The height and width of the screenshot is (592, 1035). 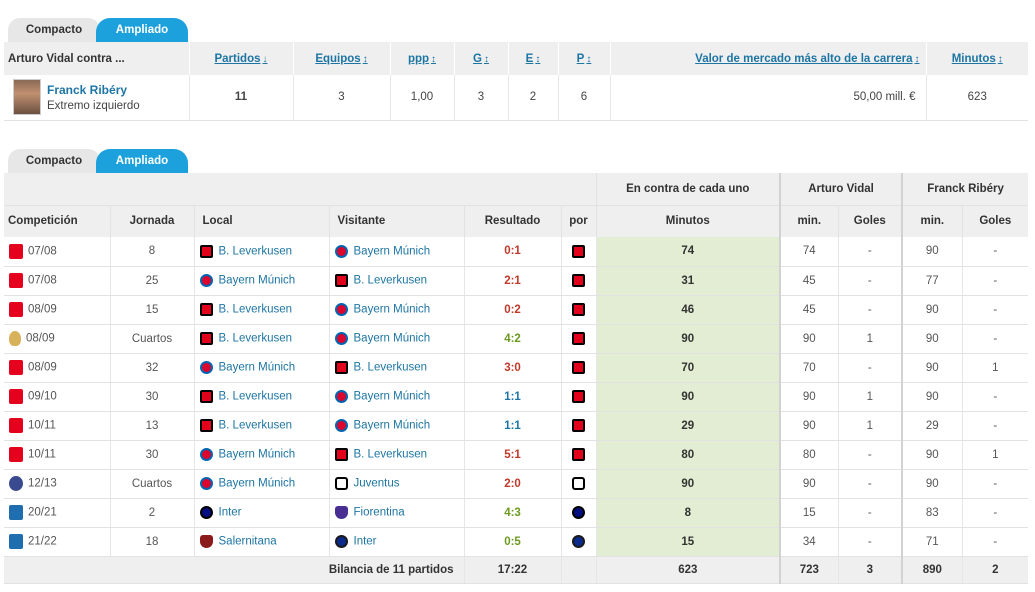 What do you see at coordinates (932, 513) in the screenshot?
I see `b-minutes: 83` at bounding box center [932, 513].